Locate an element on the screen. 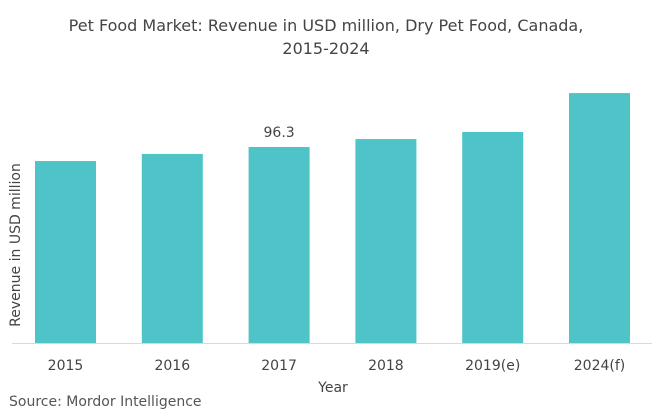  x-tick-label: 2018 is located at coordinates (386, 366).